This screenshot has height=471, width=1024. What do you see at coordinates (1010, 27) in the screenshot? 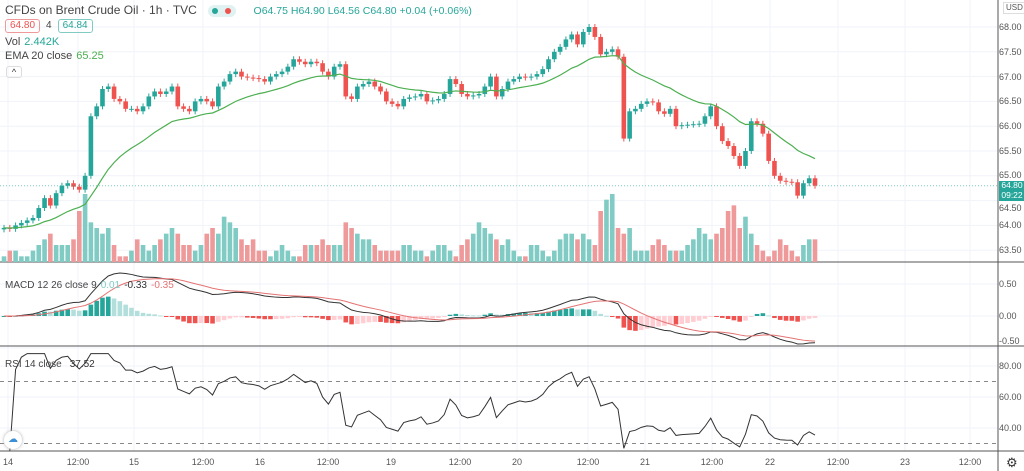
I see `price-tick: 68.00` at bounding box center [1010, 27].